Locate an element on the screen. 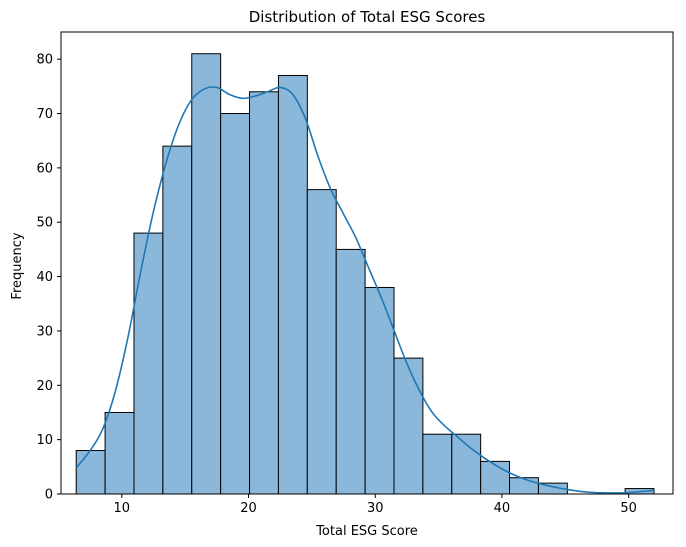 The width and height of the screenshot is (686, 547). chart-title: Distribution of Total ESG Scores is located at coordinates (367, 17).